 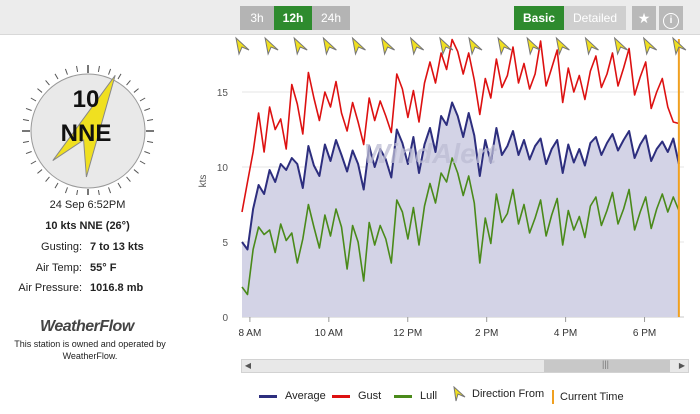 I want to click on gusting-value: 7 to 13 kts, so click(x=117, y=247).